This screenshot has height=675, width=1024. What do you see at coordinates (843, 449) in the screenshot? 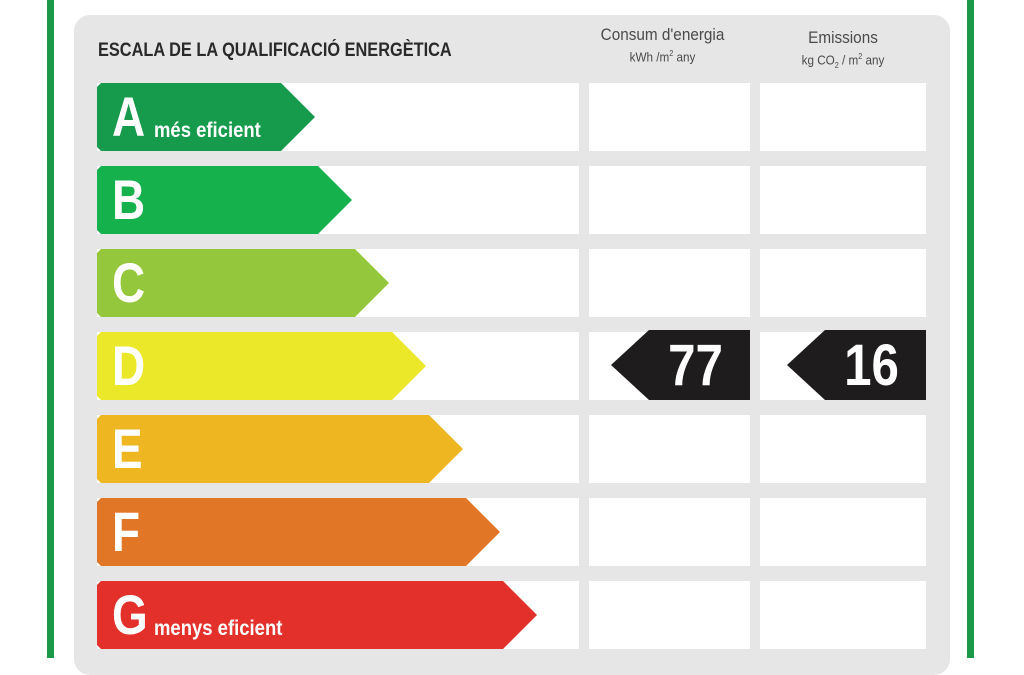
I see `emissions-cell-e` at bounding box center [843, 449].